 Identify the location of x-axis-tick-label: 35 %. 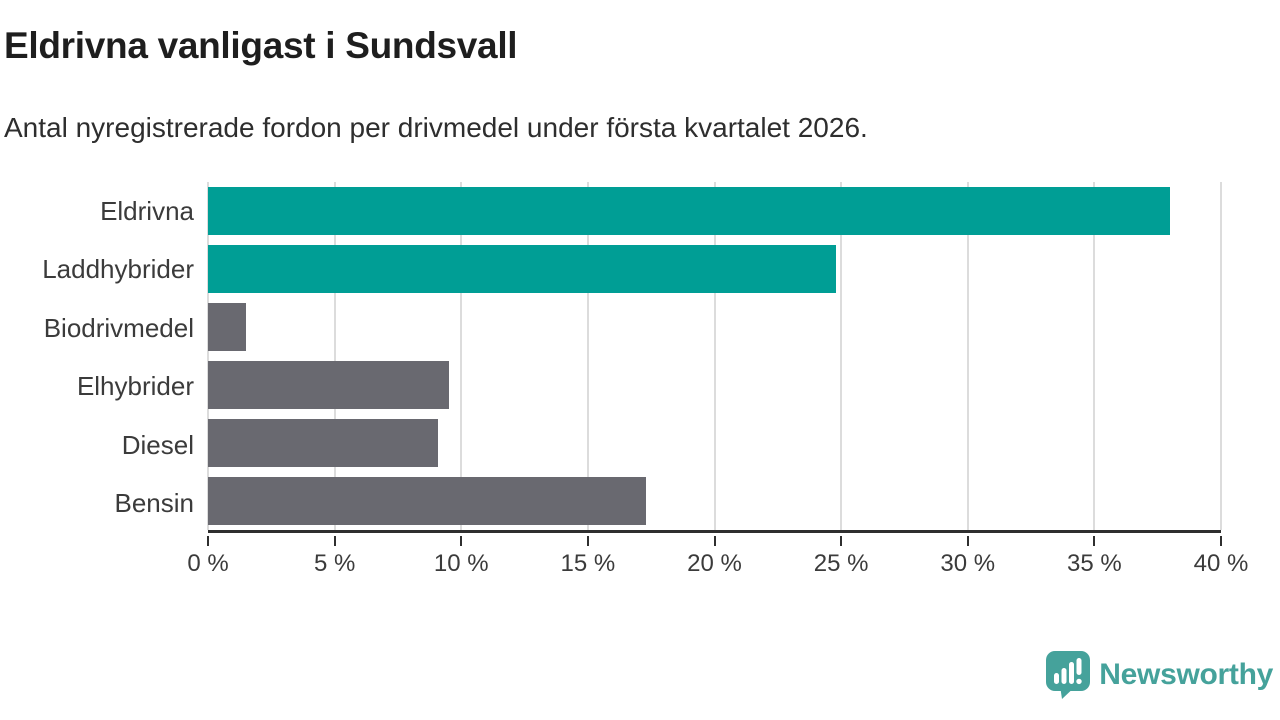
(1094, 563).